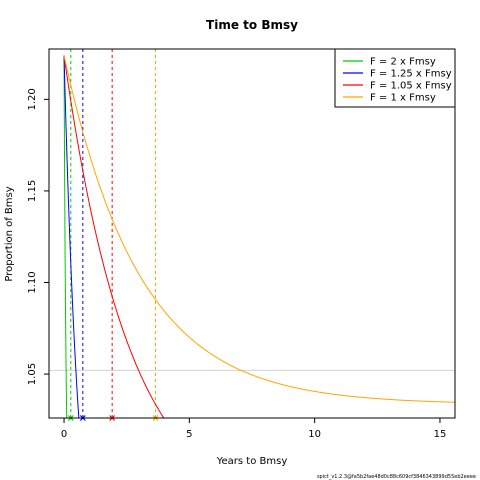 The image size is (480, 480). What do you see at coordinates (411, 74) in the screenshot?
I see `legend-label-1: F = 1.25 x Fmsy` at bounding box center [411, 74].